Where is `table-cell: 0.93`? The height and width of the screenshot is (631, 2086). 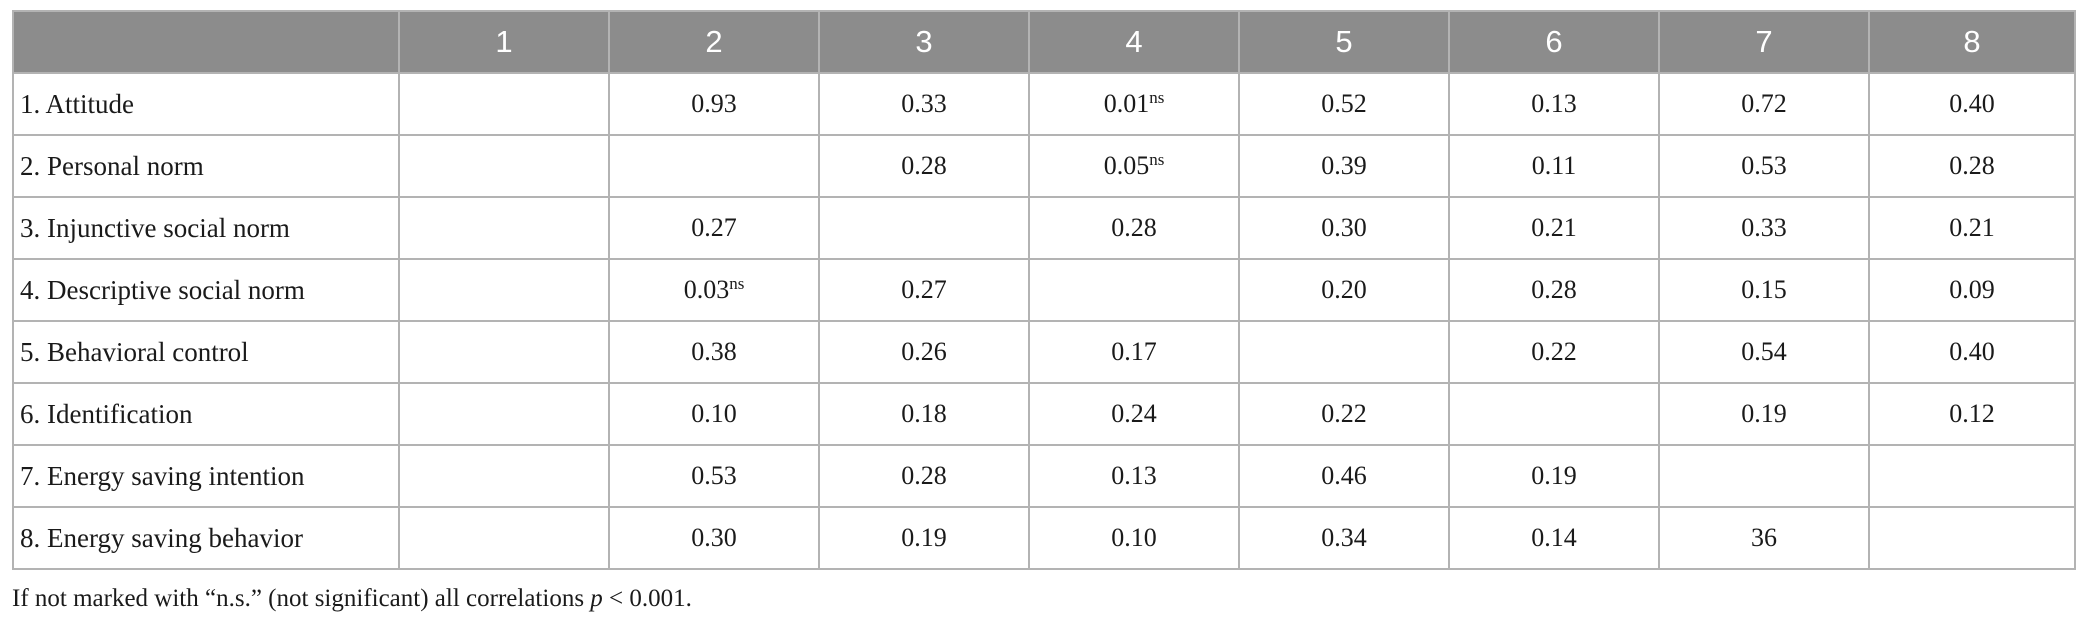 table-cell: 0.93 is located at coordinates (714, 104).